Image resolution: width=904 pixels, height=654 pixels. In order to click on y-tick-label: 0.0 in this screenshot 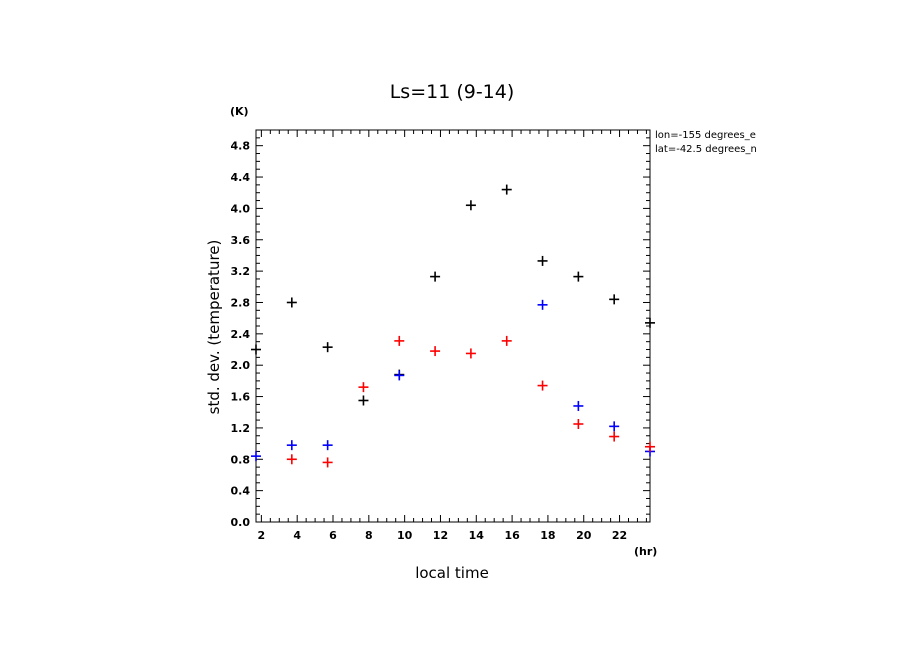, I will do `click(241, 522)`.